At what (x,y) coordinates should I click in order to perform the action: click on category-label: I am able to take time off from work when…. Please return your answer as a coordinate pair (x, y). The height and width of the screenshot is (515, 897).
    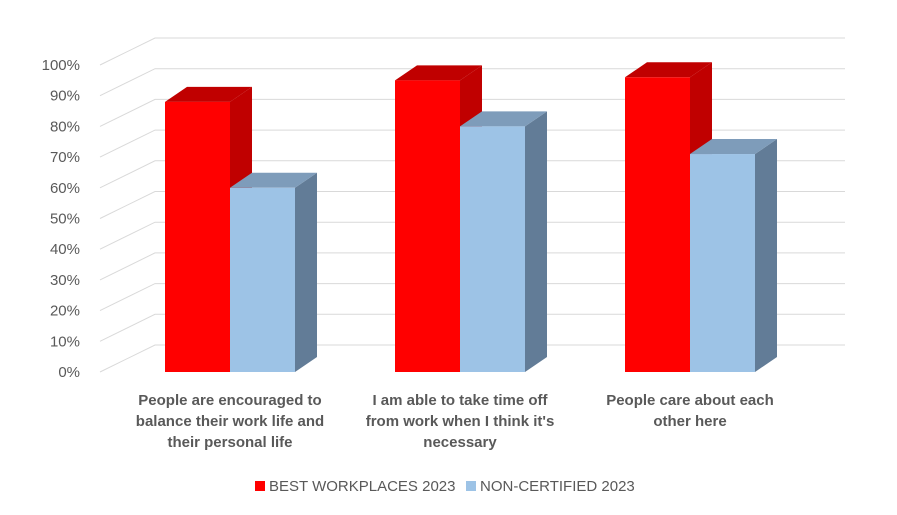
    Looking at the image, I should click on (460, 421).